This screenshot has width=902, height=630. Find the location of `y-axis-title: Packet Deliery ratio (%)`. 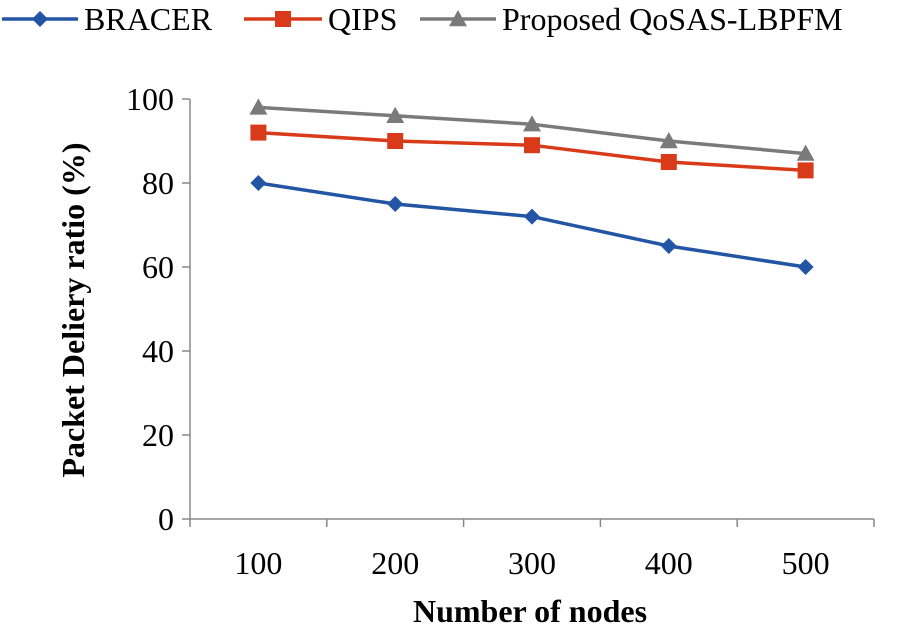

y-axis-title: Packet Deliery ratio (%) is located at coordinates (73, 310).